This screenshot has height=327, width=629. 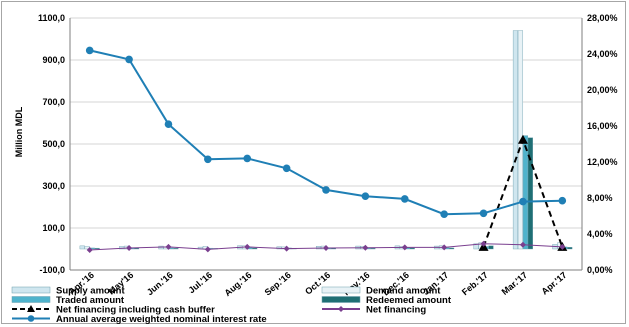 I want to click on x-tick-label: Feb.'17, so click(x=475, y=283).